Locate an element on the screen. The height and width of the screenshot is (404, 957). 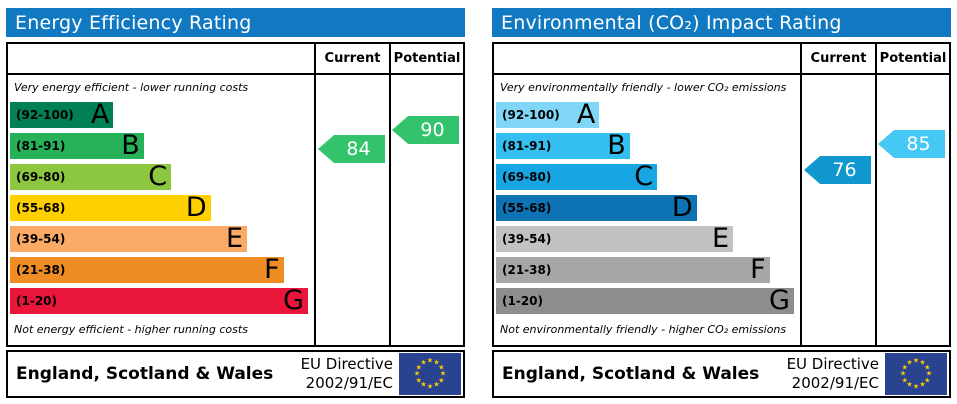
potential-rating-arrow: 90 is located at coordinates (425, 130).